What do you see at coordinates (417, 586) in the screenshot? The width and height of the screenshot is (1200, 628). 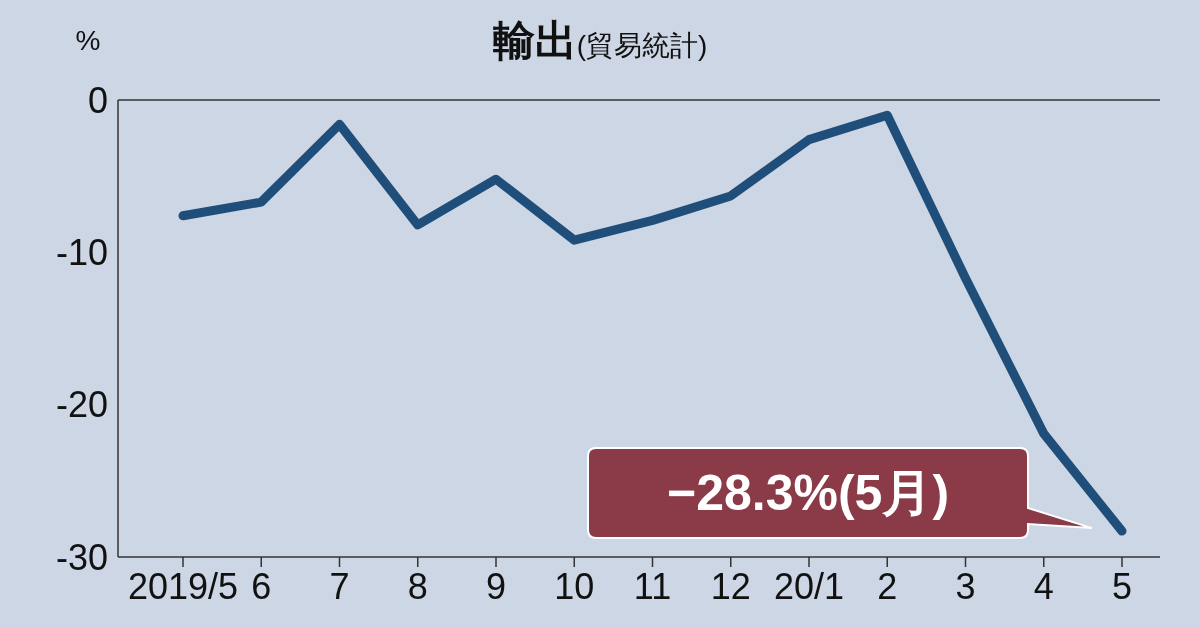 I see `x-tick-label: 8` at bounding box center [417, 586].